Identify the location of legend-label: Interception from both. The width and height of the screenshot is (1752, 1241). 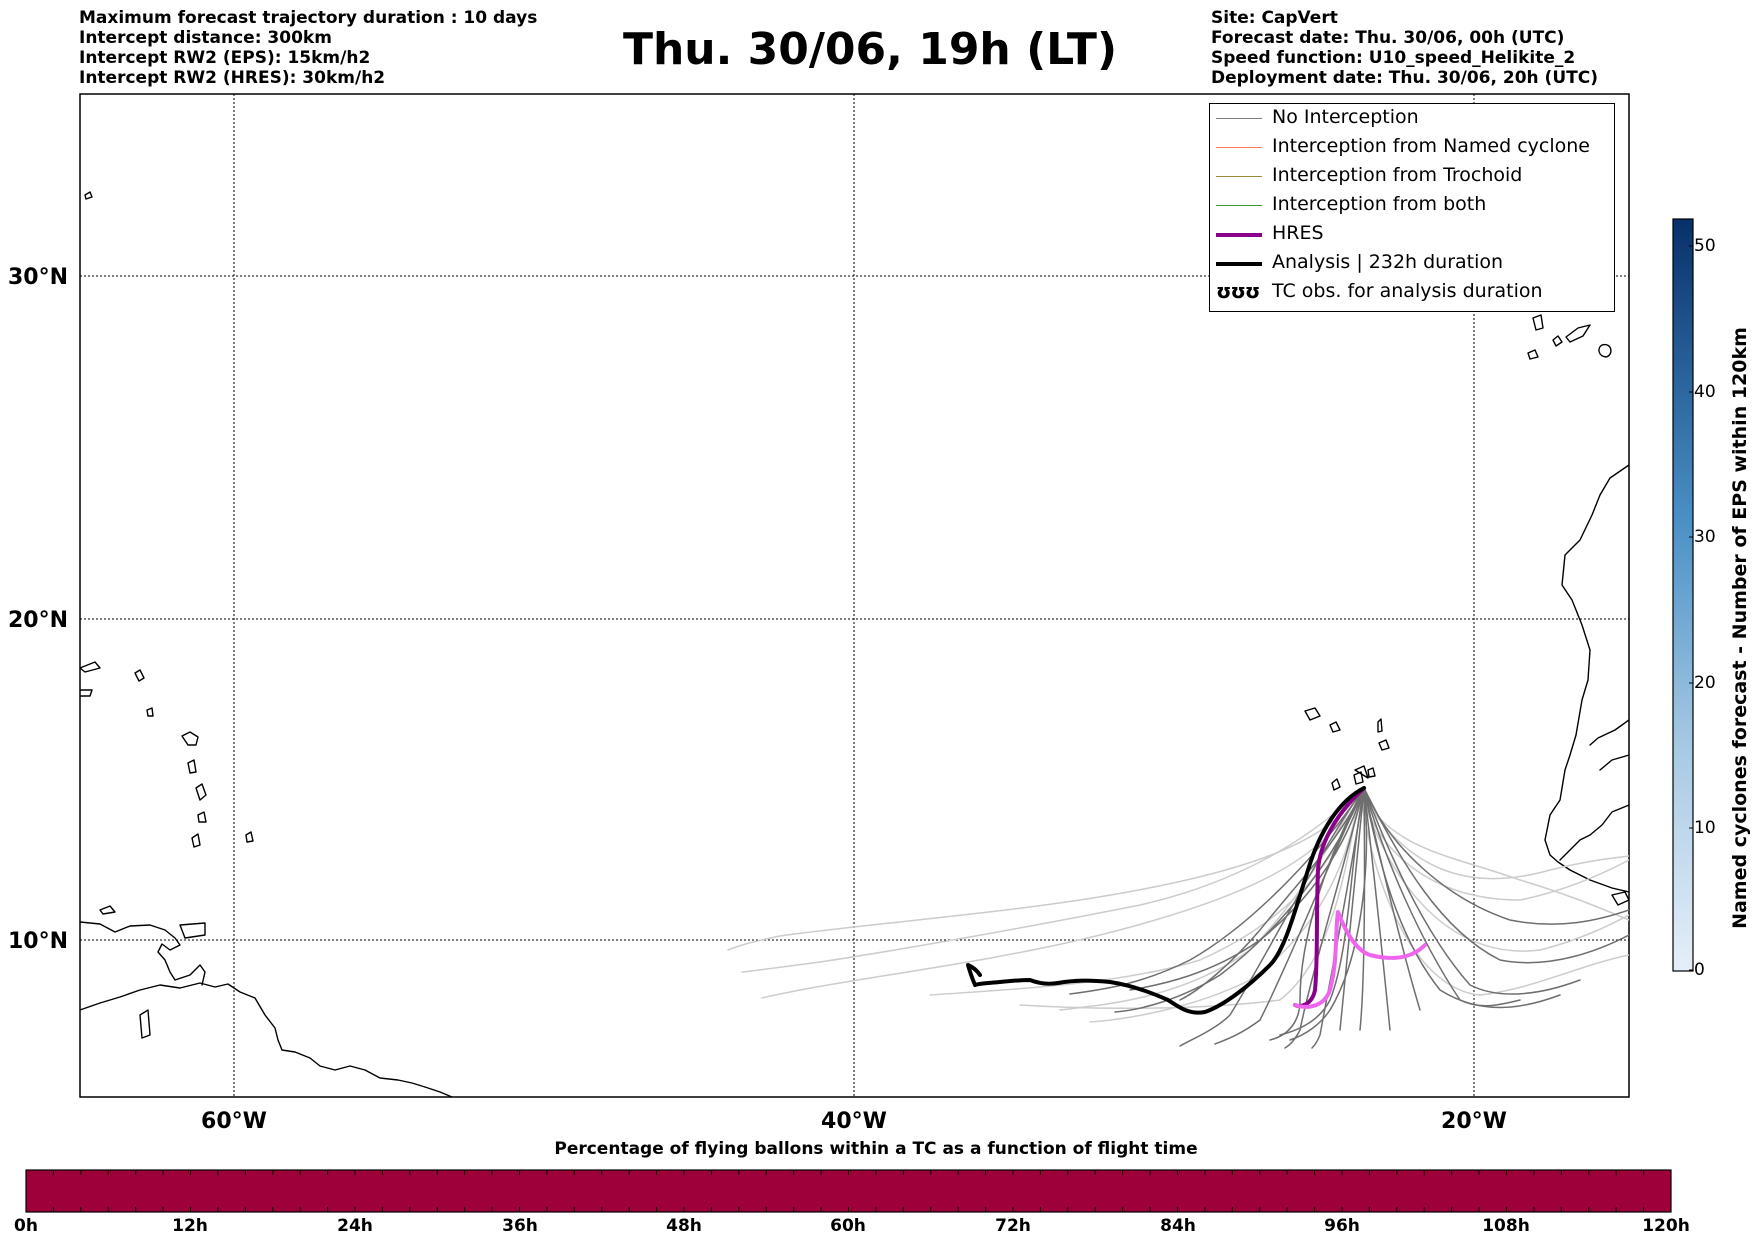
(1379, 204).